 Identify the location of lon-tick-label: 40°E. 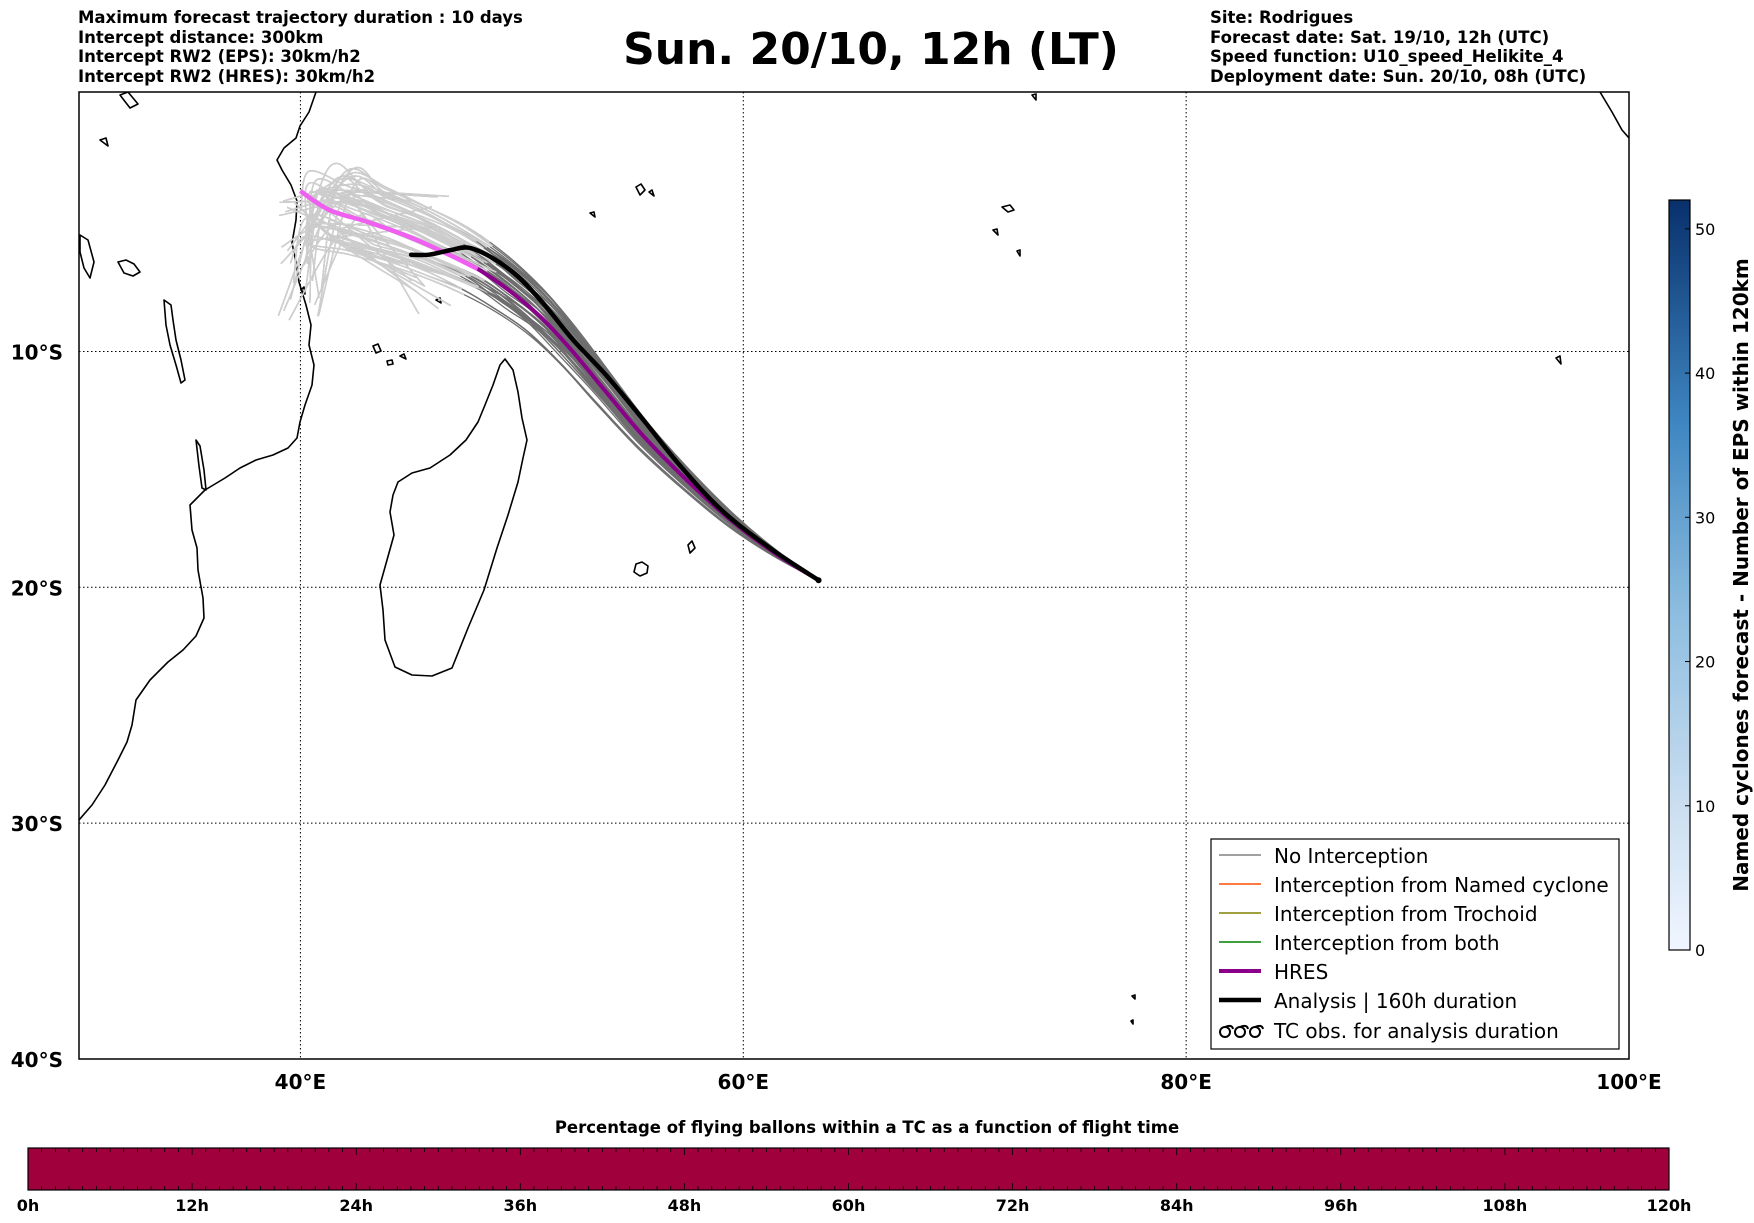
(301, 1082).